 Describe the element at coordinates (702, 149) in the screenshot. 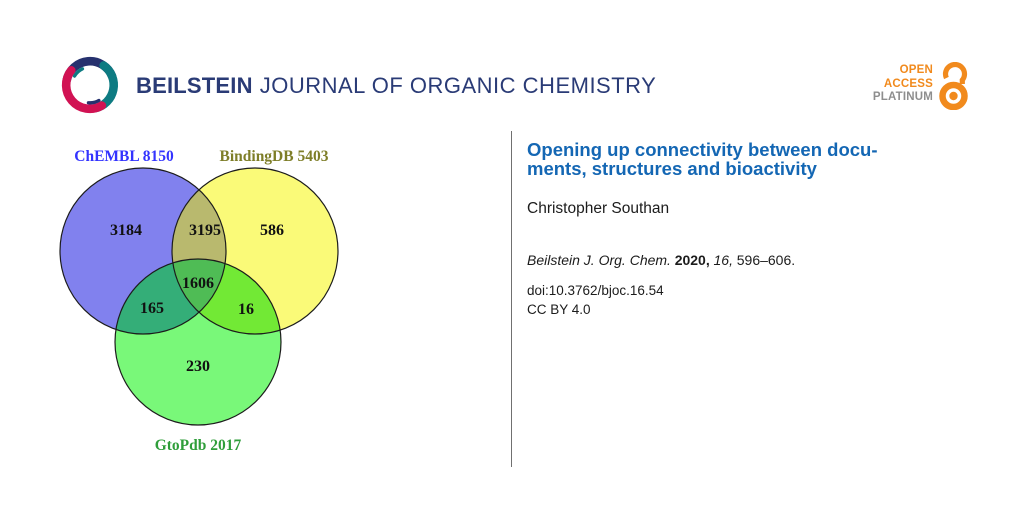

I see `article-title-line1: Opening up connectivity between docu-` at that location.